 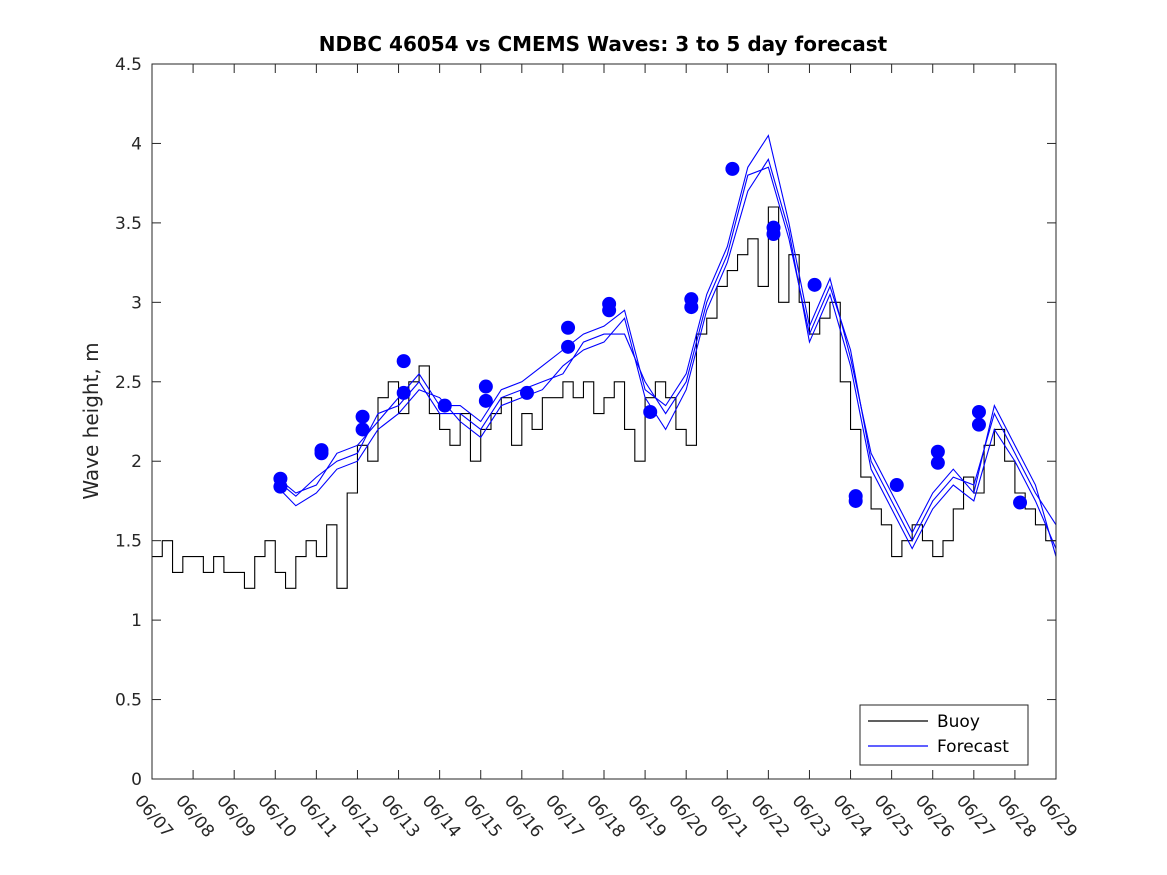 I want to click on y-axis-label: Wave height, m, so click(x=91, y=420).